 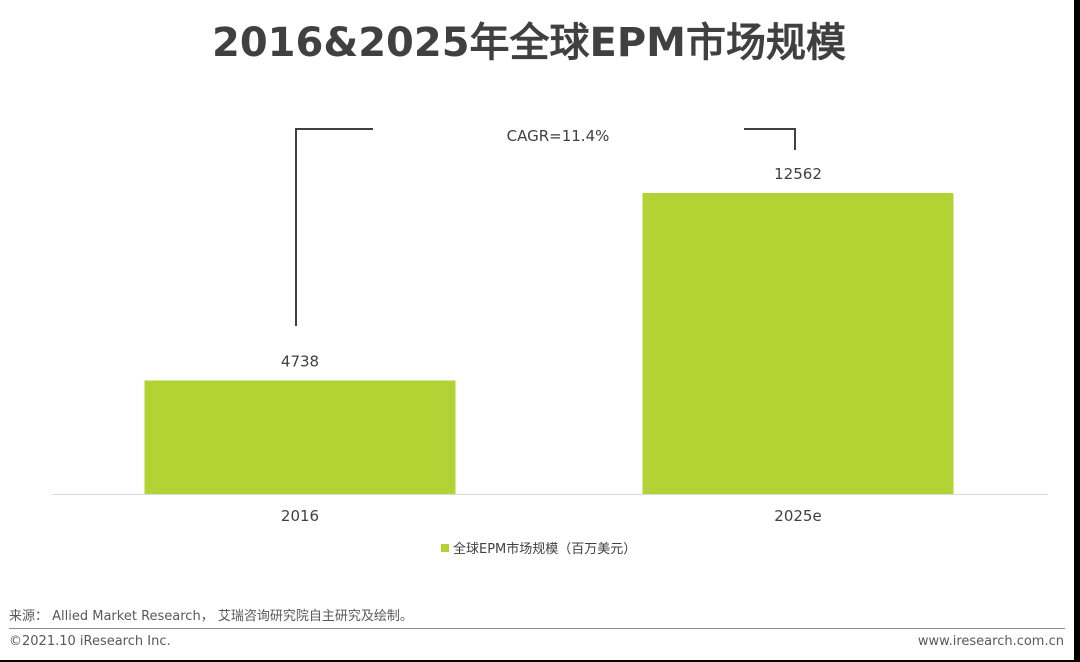 What do you see at coordinates (90, 641) in the screenshot?
I see `copyright-text: ©2021.10 iResearch Inc.` at bounding box center [90, 641].